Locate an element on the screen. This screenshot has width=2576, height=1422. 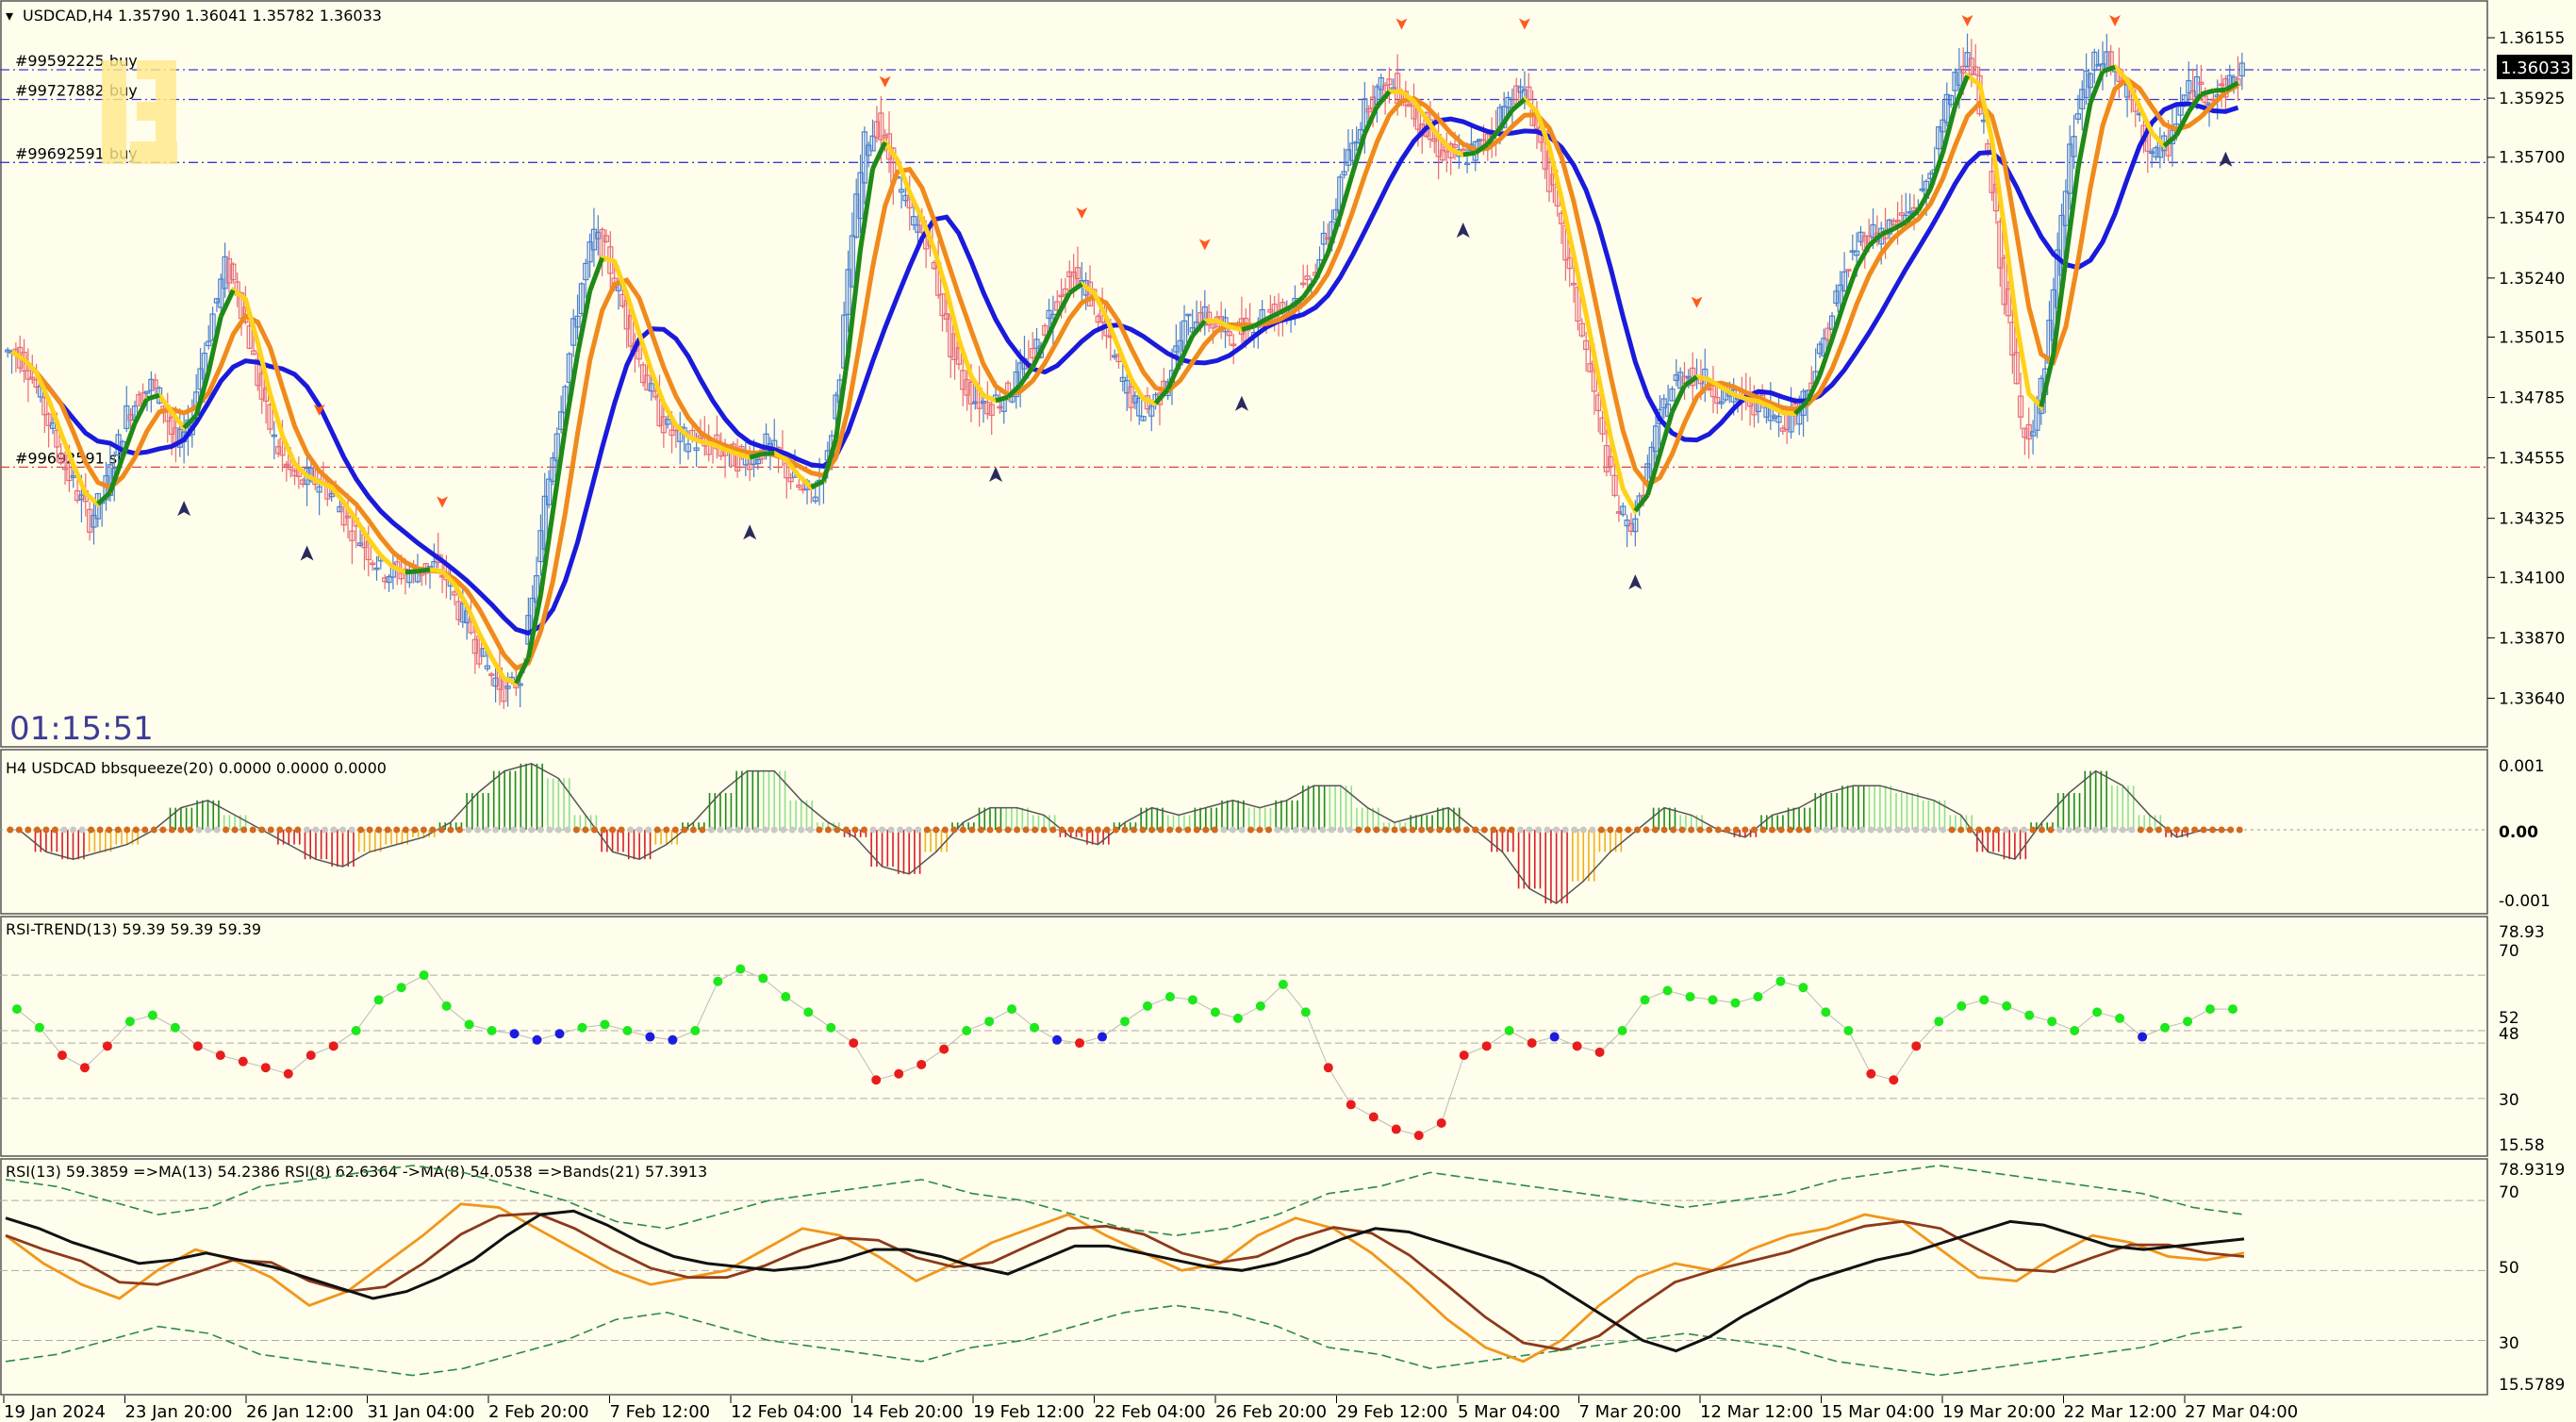
rsi-trend-dots is located at coordinates (1243, 1052).